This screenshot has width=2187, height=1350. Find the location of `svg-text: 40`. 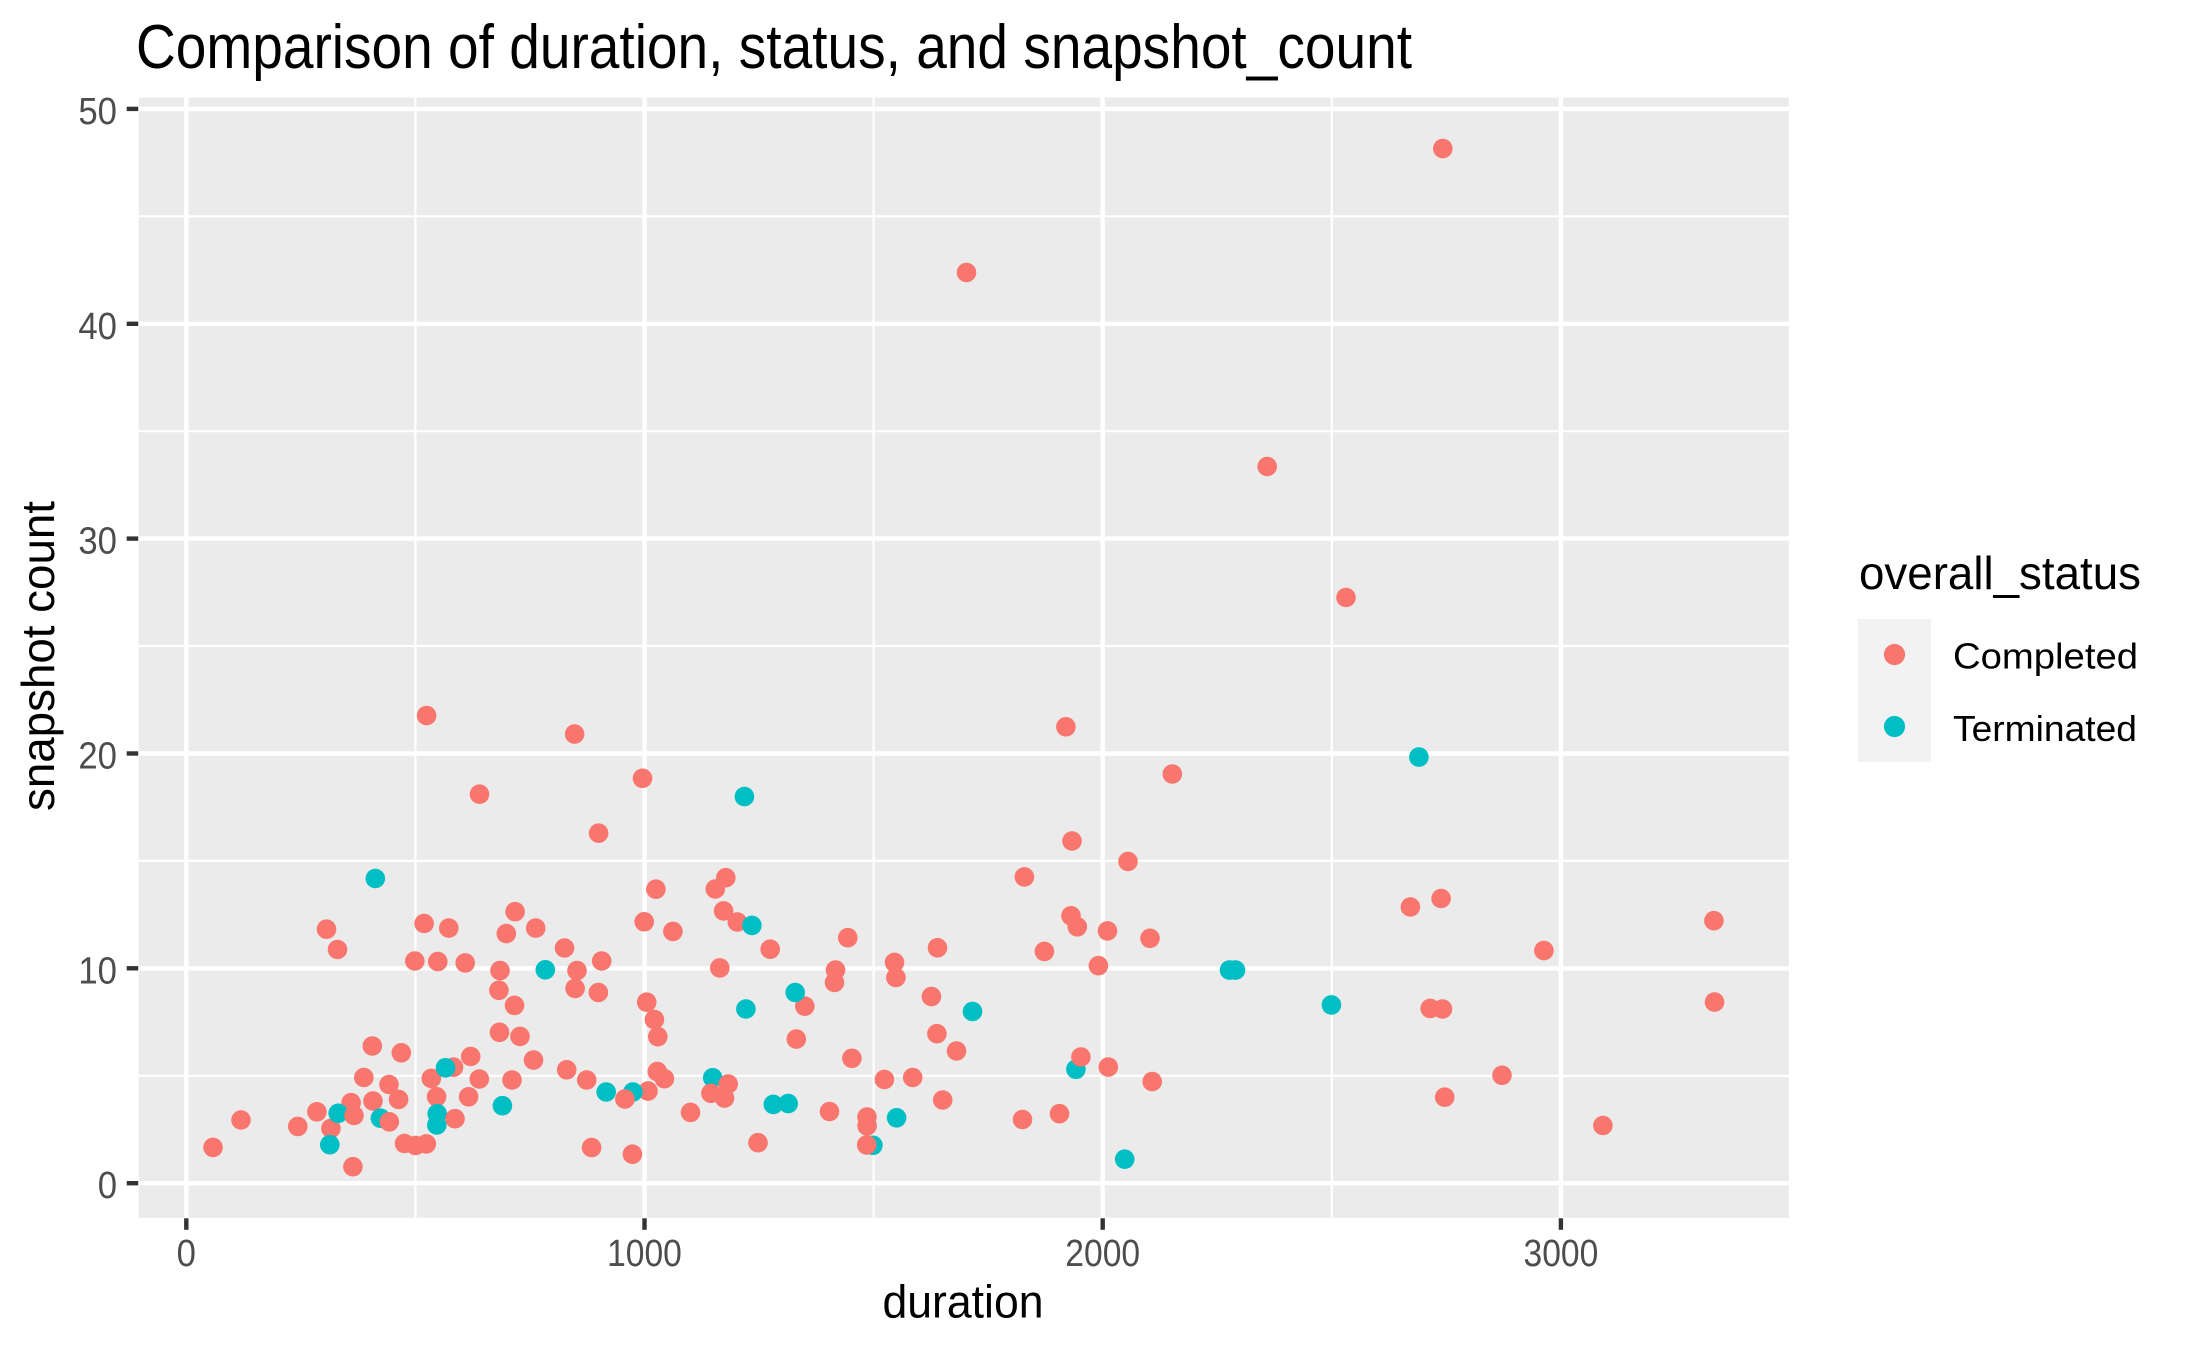

svg-text: 40 is located at coordinates (97, 327).